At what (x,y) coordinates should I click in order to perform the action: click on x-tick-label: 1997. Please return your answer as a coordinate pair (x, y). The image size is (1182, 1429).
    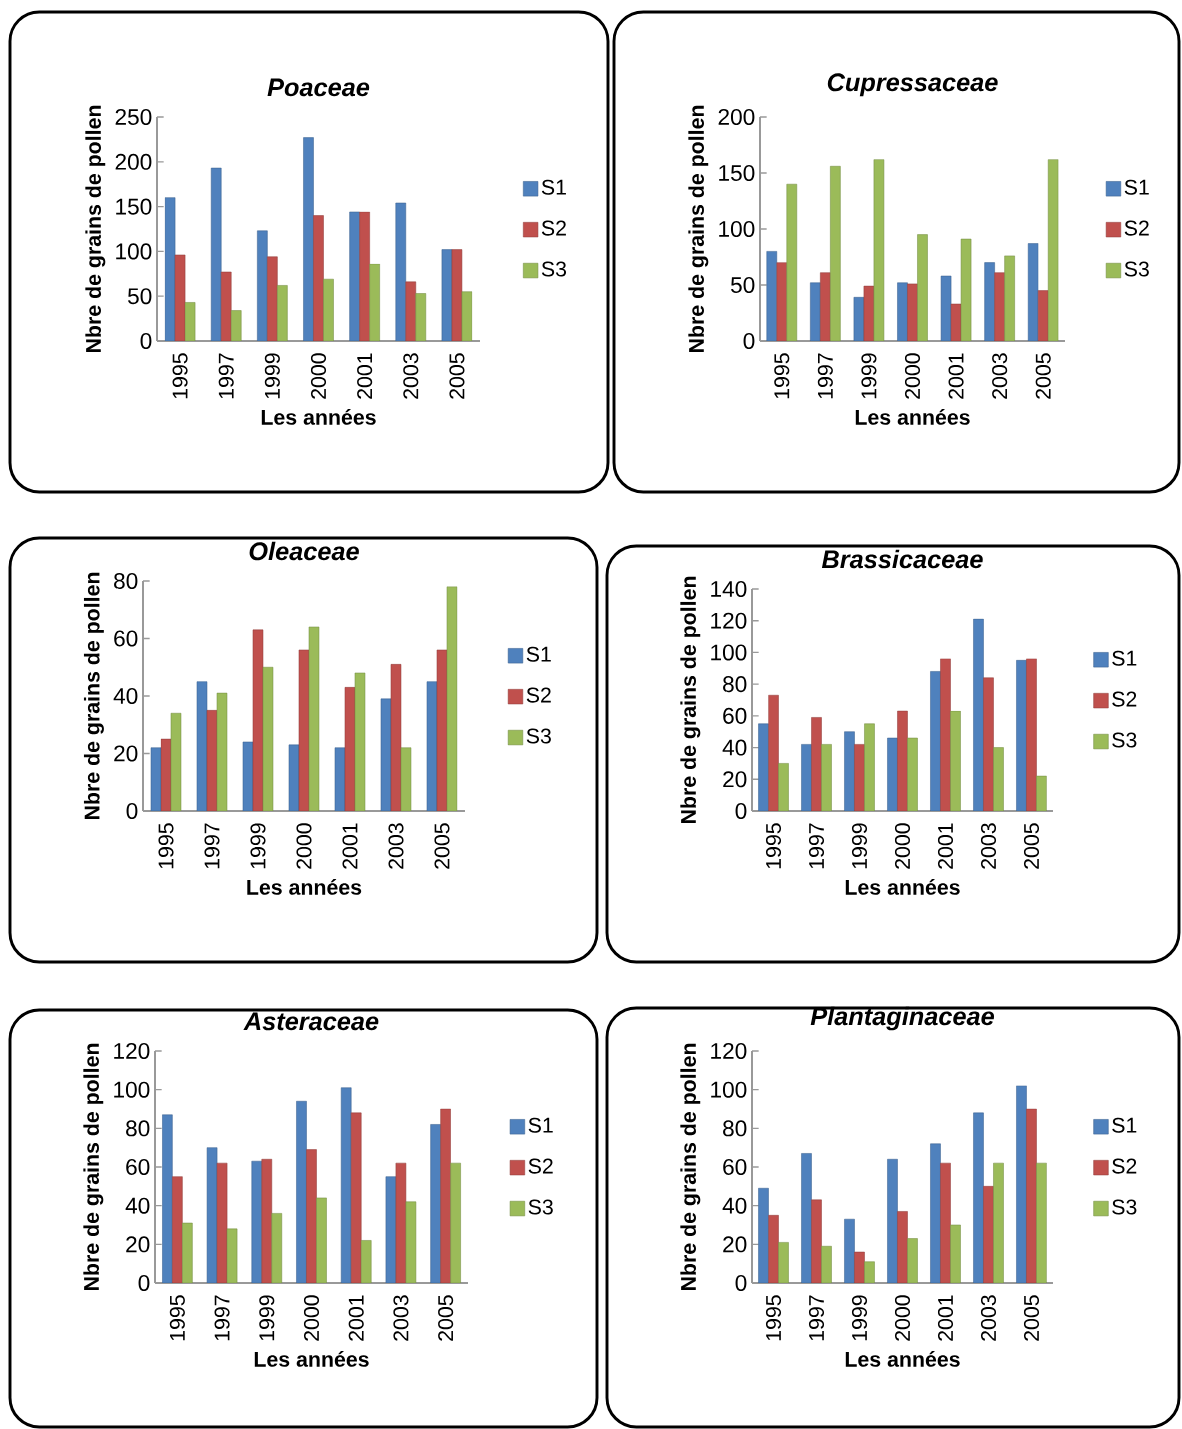
    Looking at the image, I should click on (222, 1318).